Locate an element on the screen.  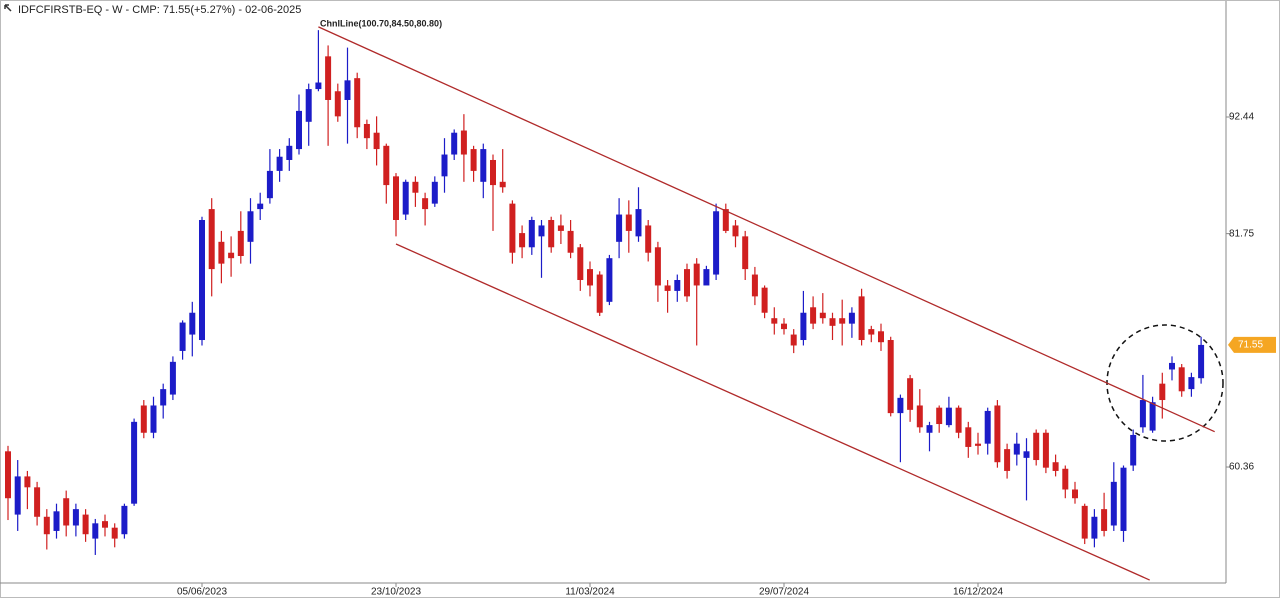
x-tick-label: 29/07/2024 is located at coordinates (784, 592).